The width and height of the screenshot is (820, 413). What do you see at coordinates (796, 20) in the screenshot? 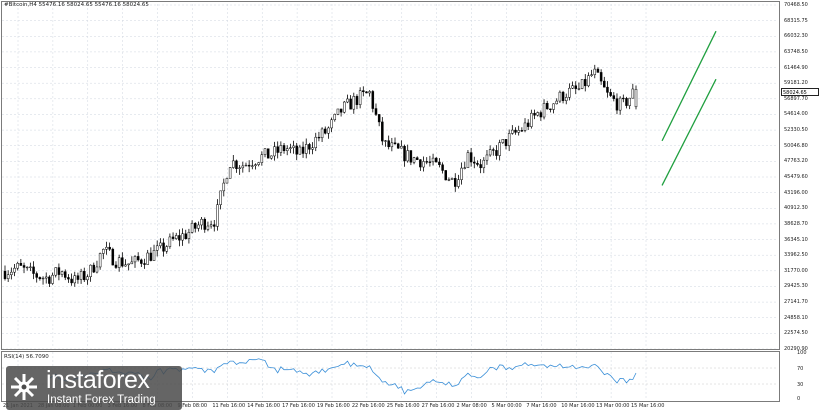
I see `price-tick-label: 68315.75` at bounding box center [796, 20].